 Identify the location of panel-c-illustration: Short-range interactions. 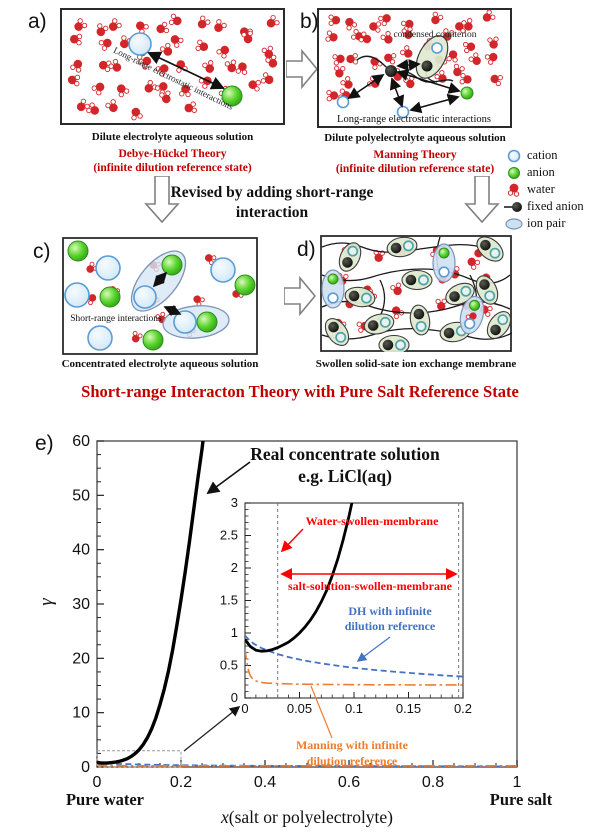
(160, 296).